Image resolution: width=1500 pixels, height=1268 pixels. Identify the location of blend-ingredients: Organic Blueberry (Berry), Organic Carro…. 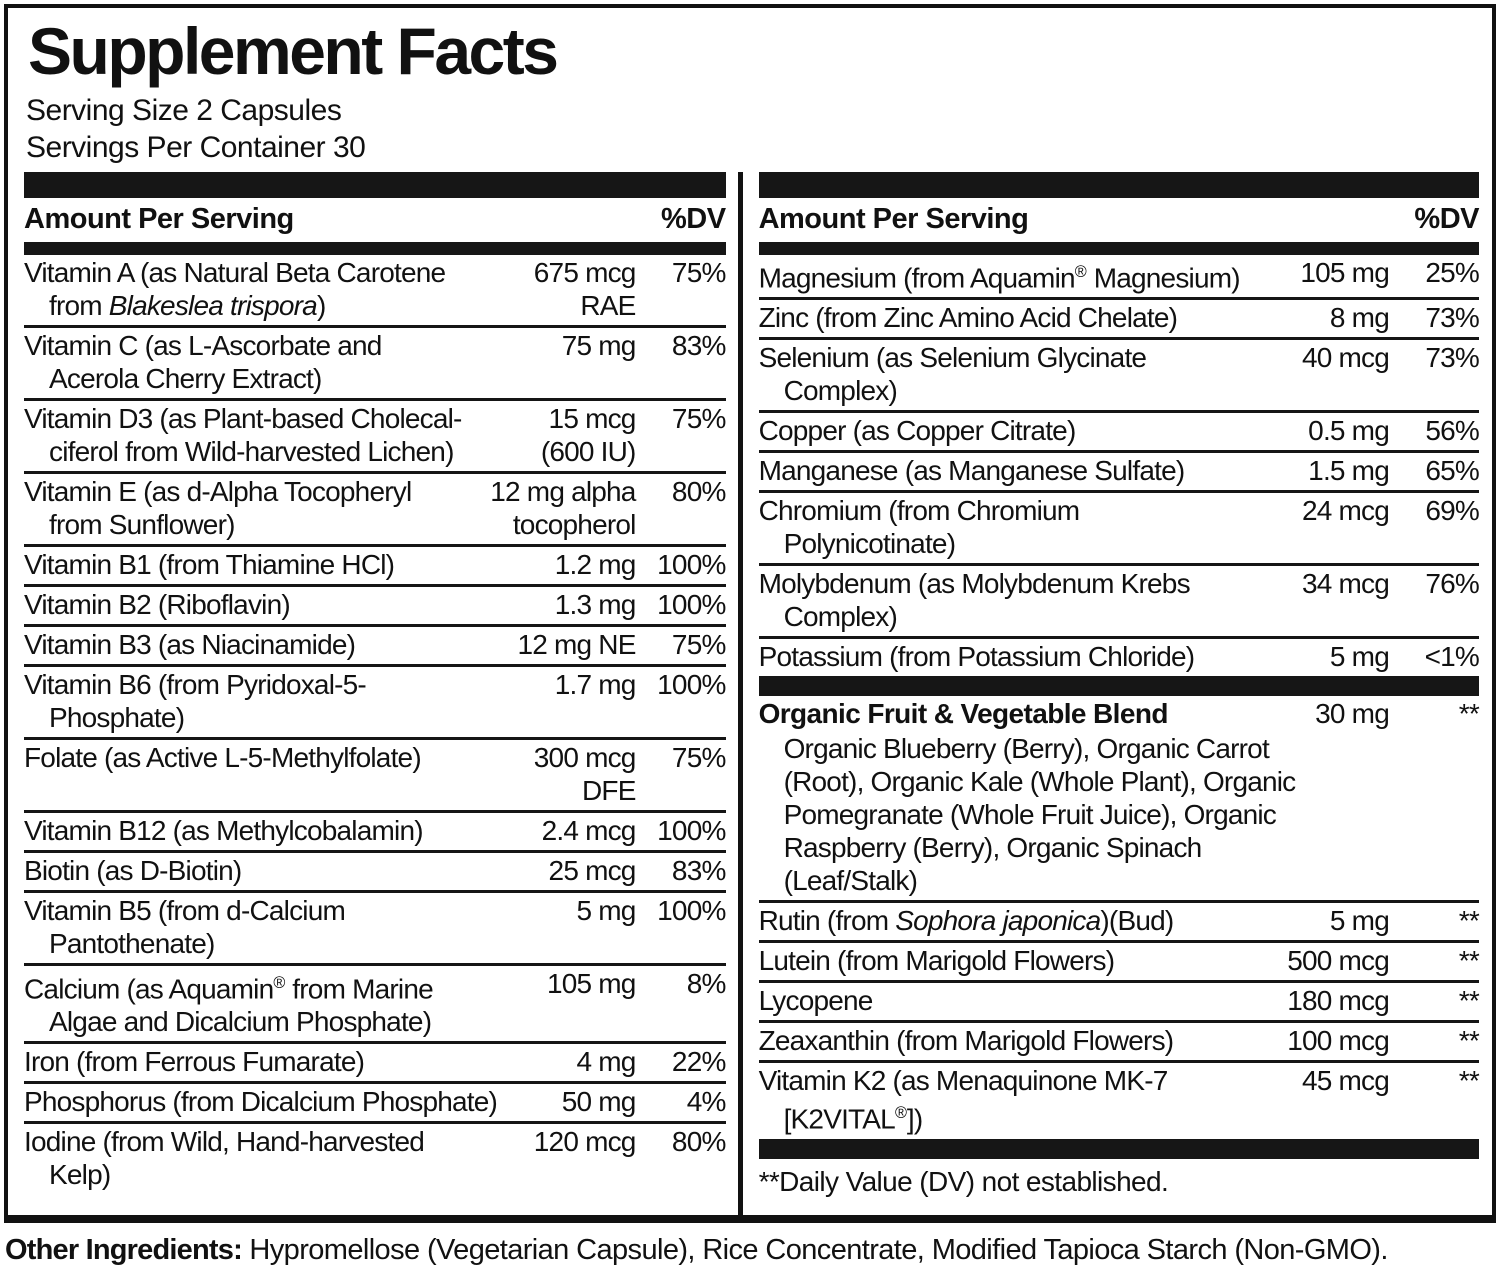
(1040, 815).